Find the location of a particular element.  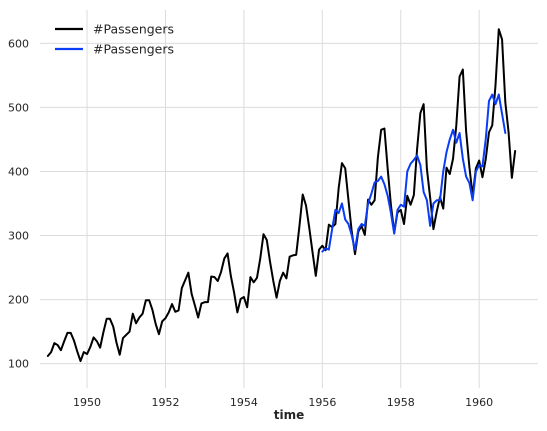

x-tick-label: 1956 is located at coordinates (322, 402).